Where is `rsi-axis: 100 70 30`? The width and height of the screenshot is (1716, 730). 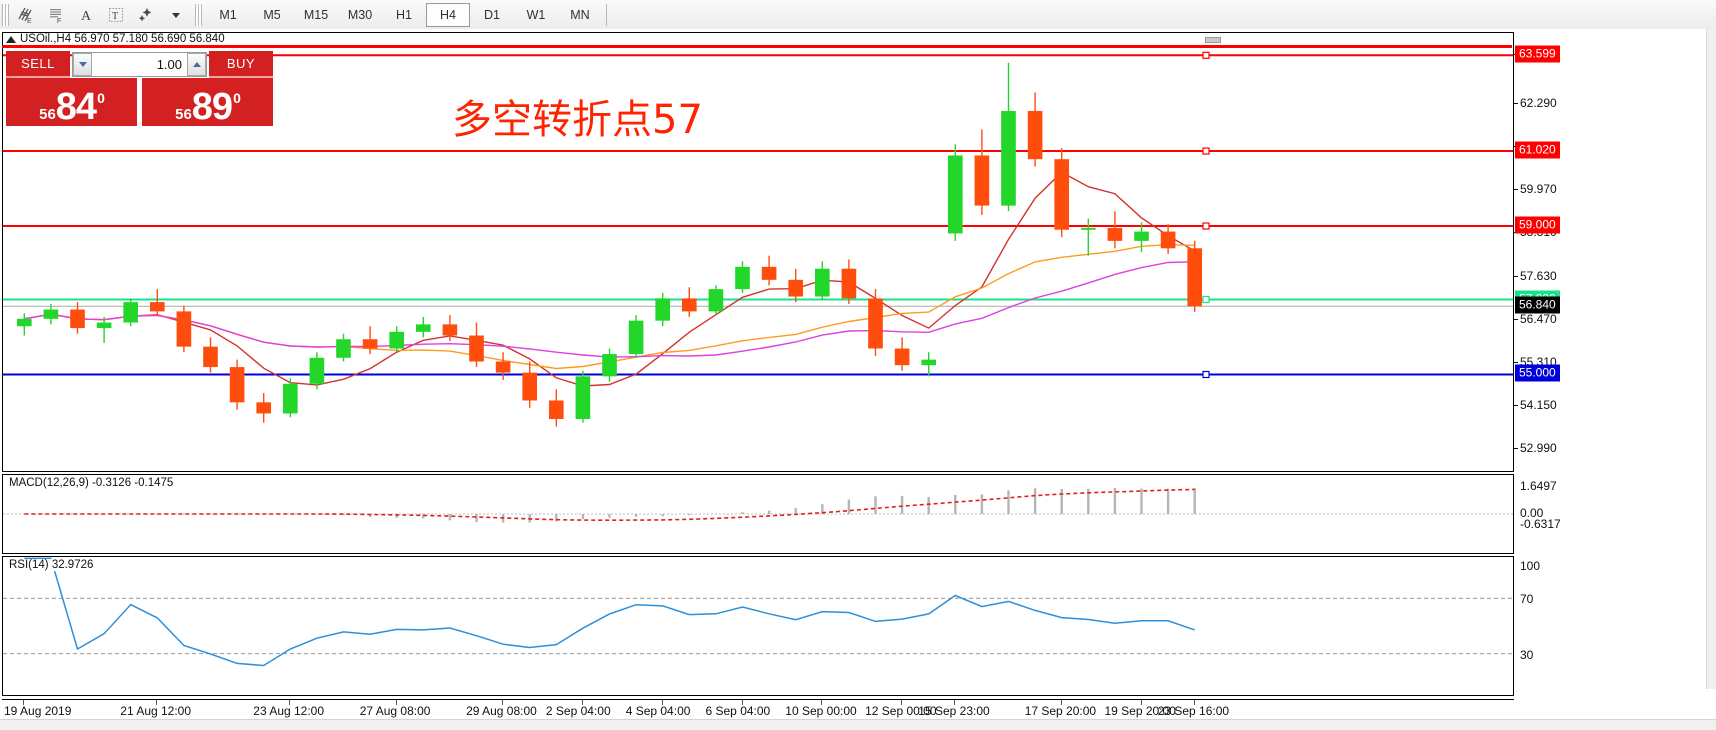 rsi-axis: 100 70 30 is located at coordinates (1615, 626).